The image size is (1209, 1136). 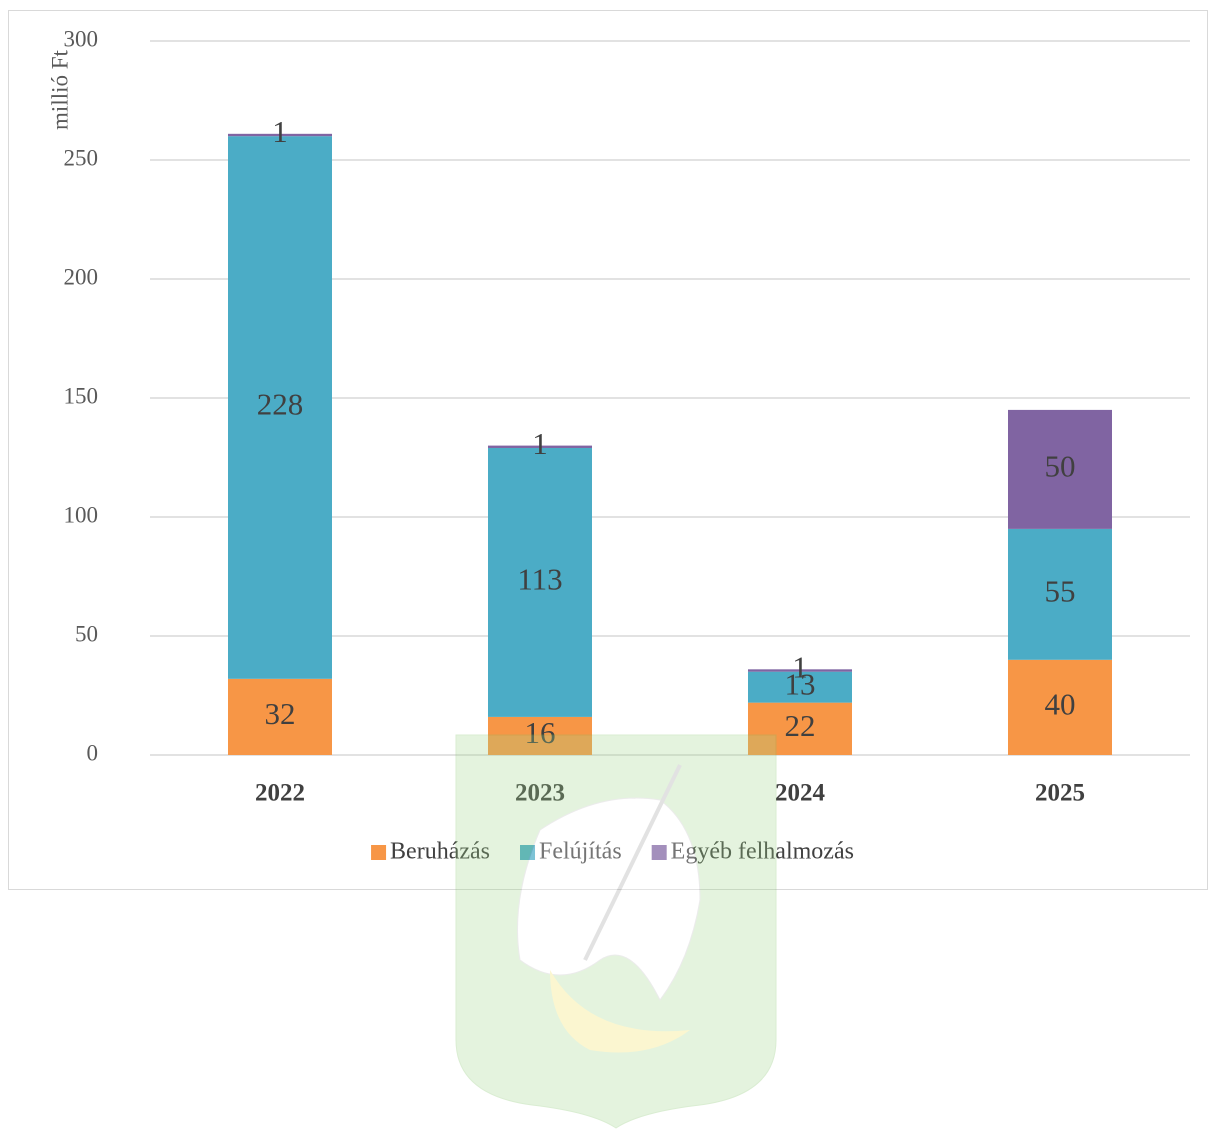 I want to click on x-tick-label: 2023, so click(x=540, y=793).